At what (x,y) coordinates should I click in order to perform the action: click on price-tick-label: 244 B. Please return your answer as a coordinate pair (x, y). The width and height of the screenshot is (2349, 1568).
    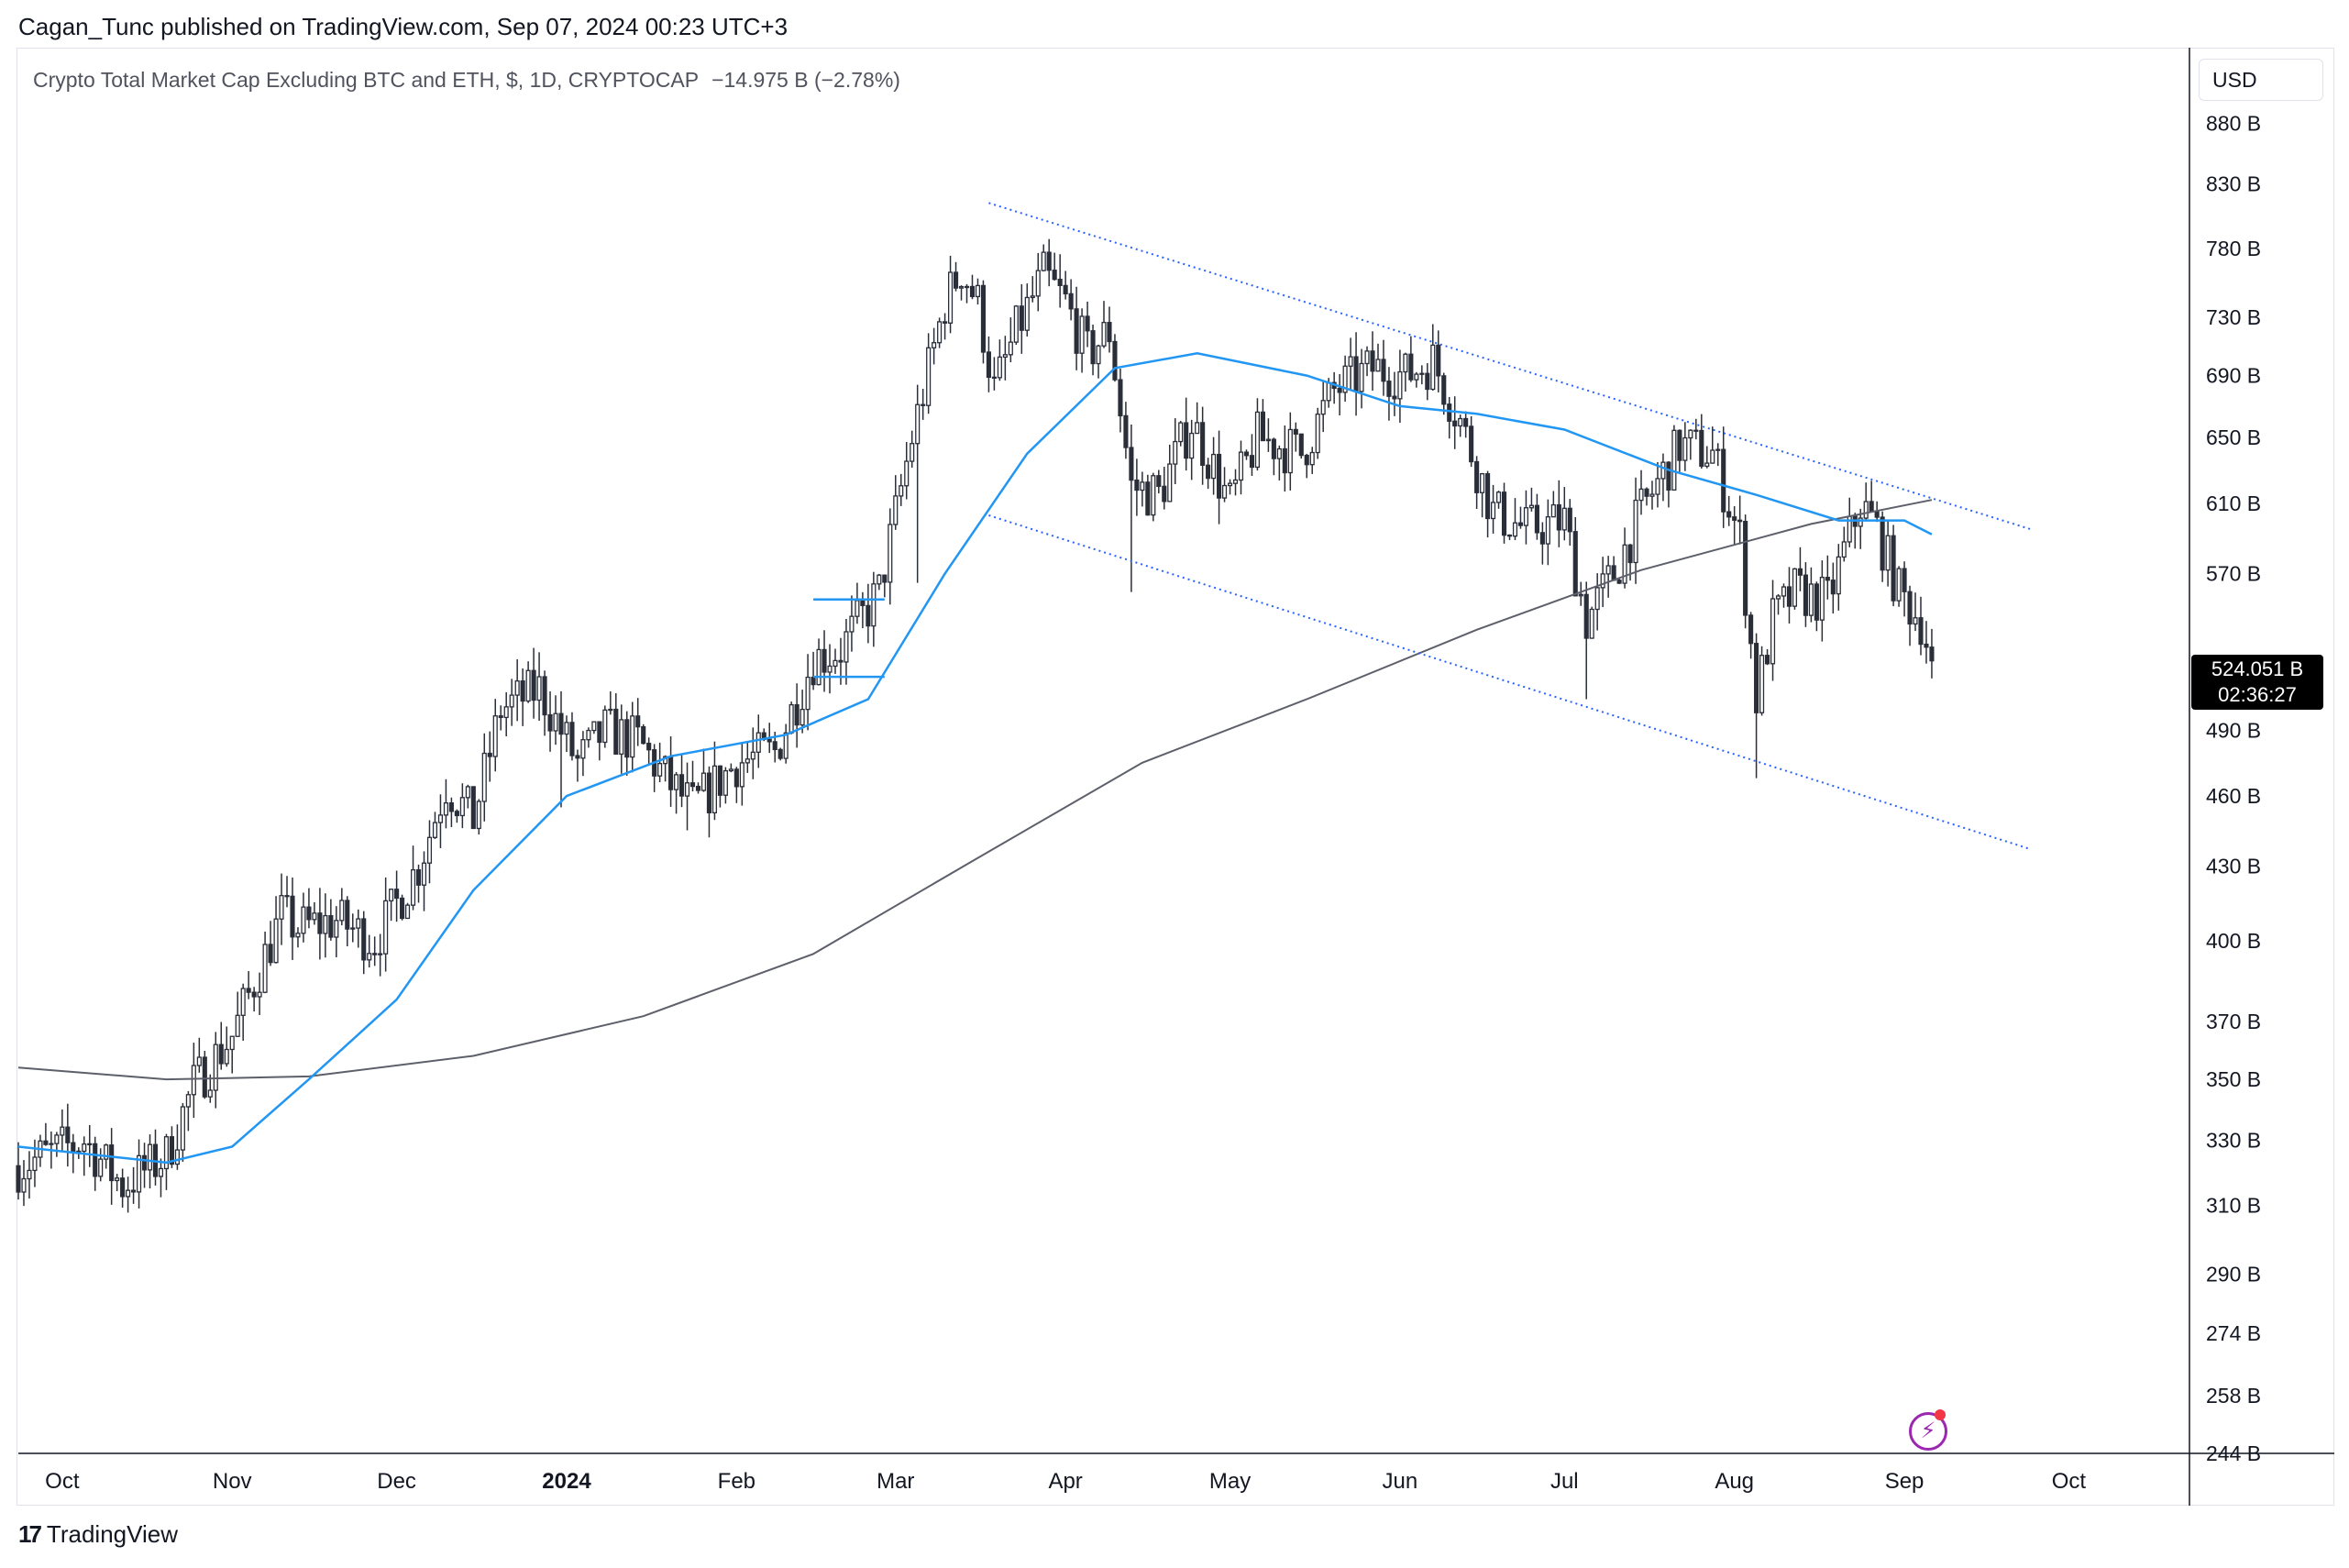
    Looking at the image, I should click on (2233, 1453).